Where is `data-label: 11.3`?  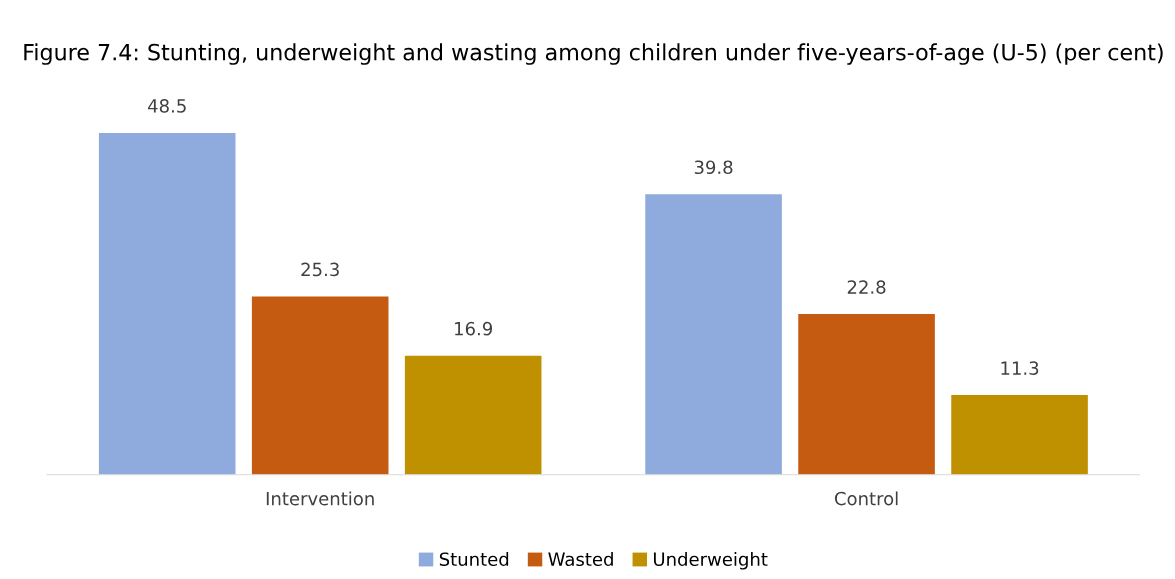
data-label: 11.3 is located at coordinates (1020, 368).